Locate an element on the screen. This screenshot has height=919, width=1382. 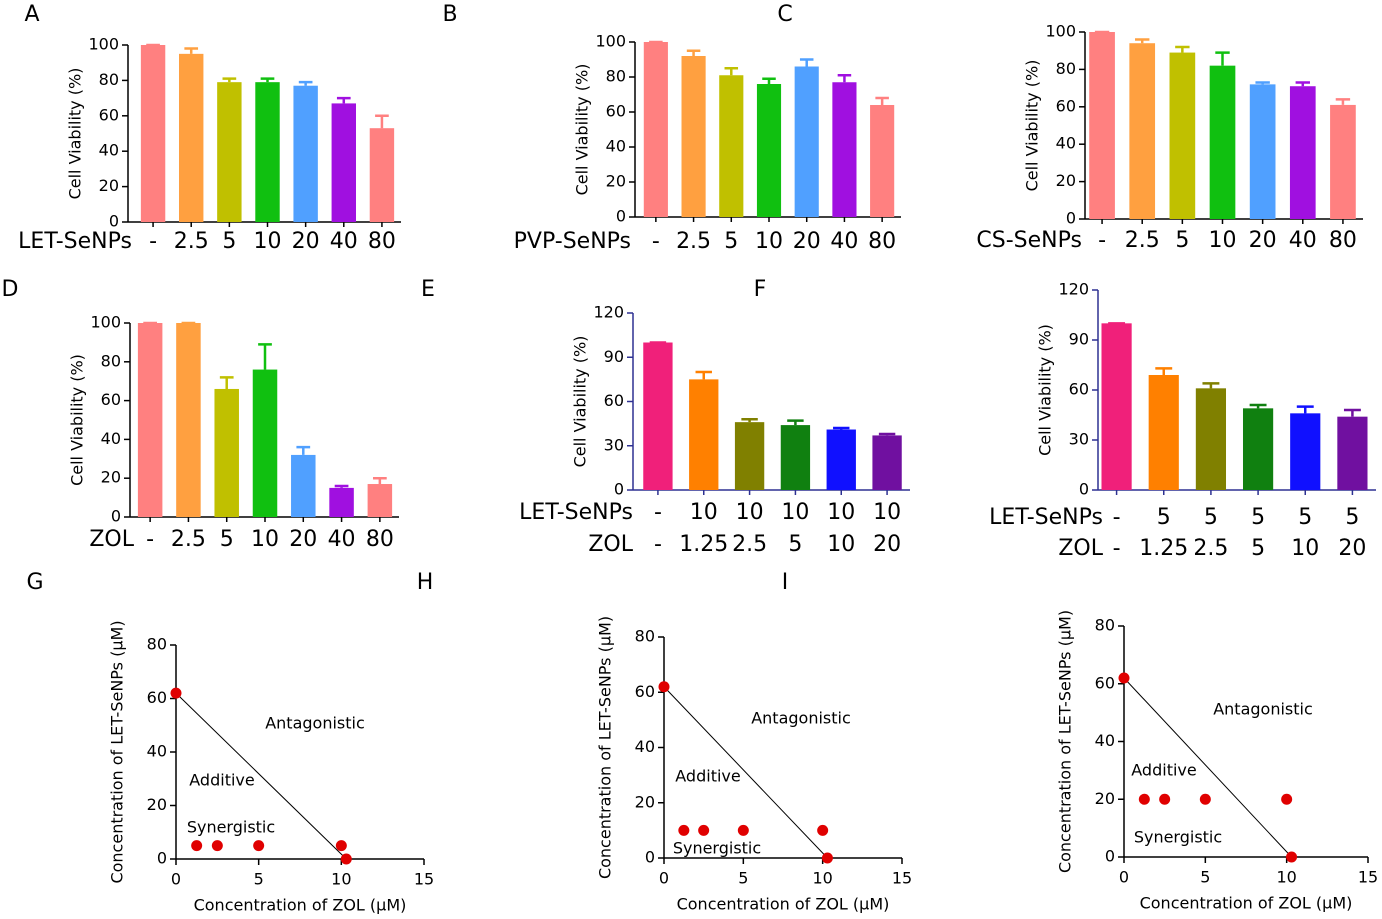
x-tick-label: 80 is located at coordinates (380, 539).